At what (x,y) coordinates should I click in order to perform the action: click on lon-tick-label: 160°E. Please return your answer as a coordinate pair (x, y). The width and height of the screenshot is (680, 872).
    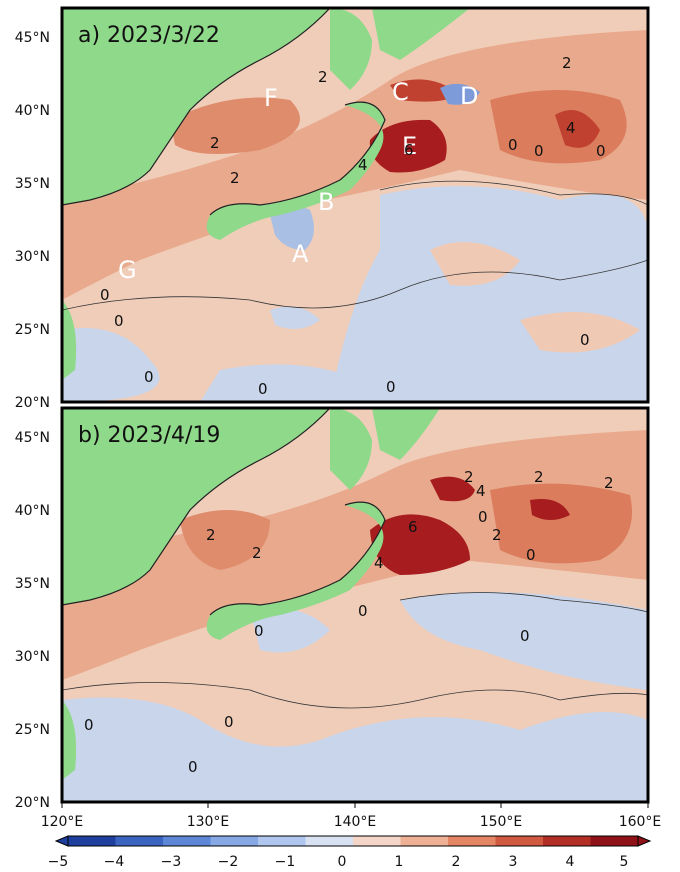
    Looking at the image, I should click on (640, 822).